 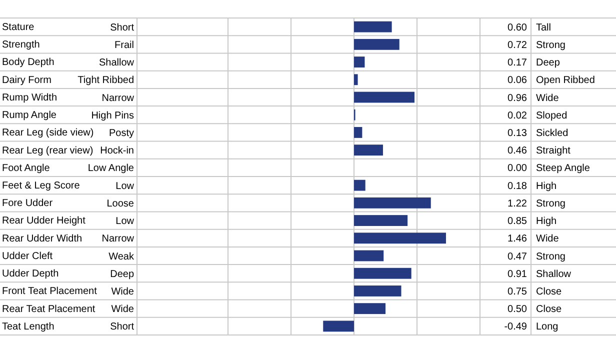 I want to click on text: Hock-in, so click(x=117, y=151).